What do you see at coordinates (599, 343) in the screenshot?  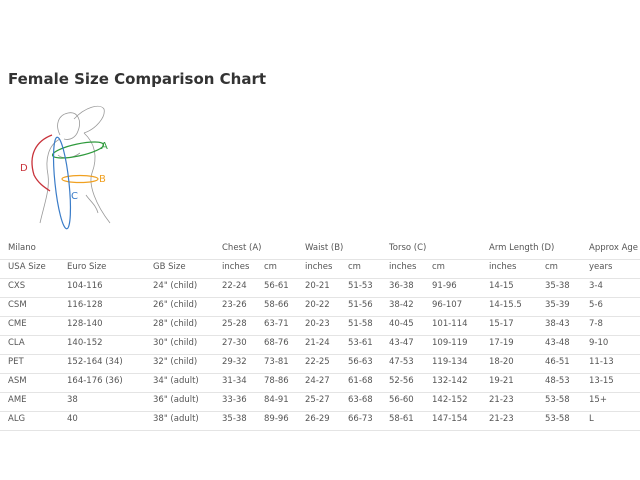 I see `cell: 9-10` at bounding box center [599, 343].